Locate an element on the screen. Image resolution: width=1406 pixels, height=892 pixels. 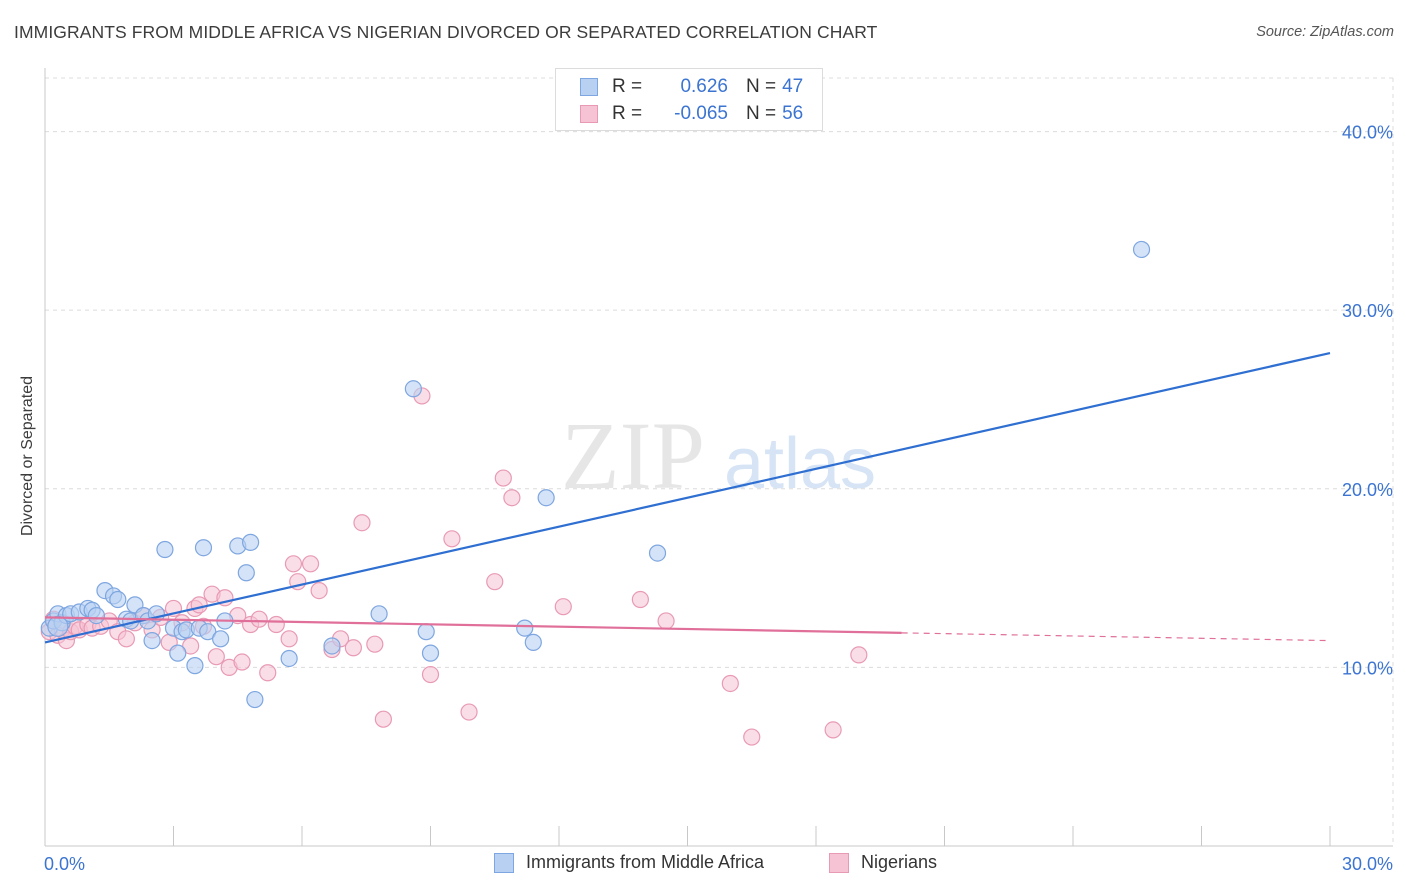
legend-row-nigerians: R = -0.065 N = 56 is located at coordinates (691, 114).